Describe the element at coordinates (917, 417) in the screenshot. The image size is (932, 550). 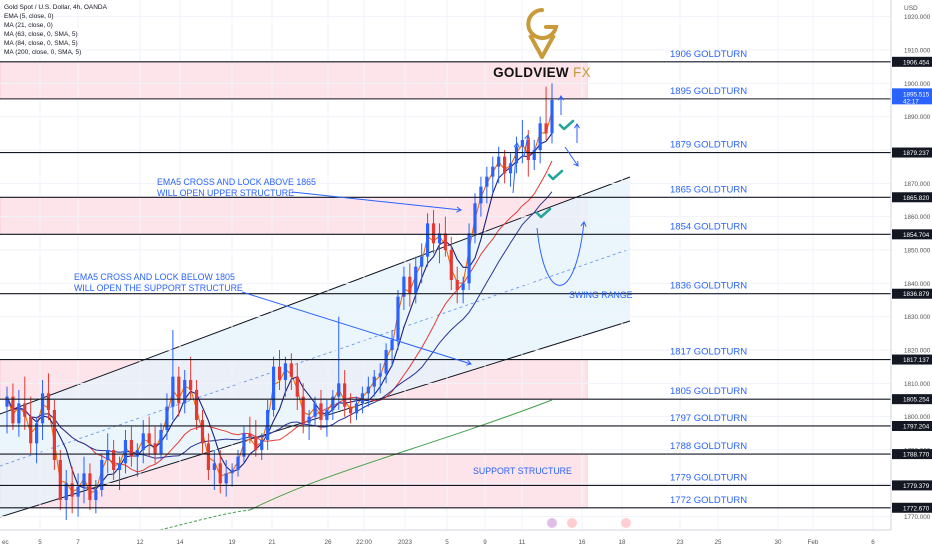
I see `price-tick-label: 1800.000` at that location.